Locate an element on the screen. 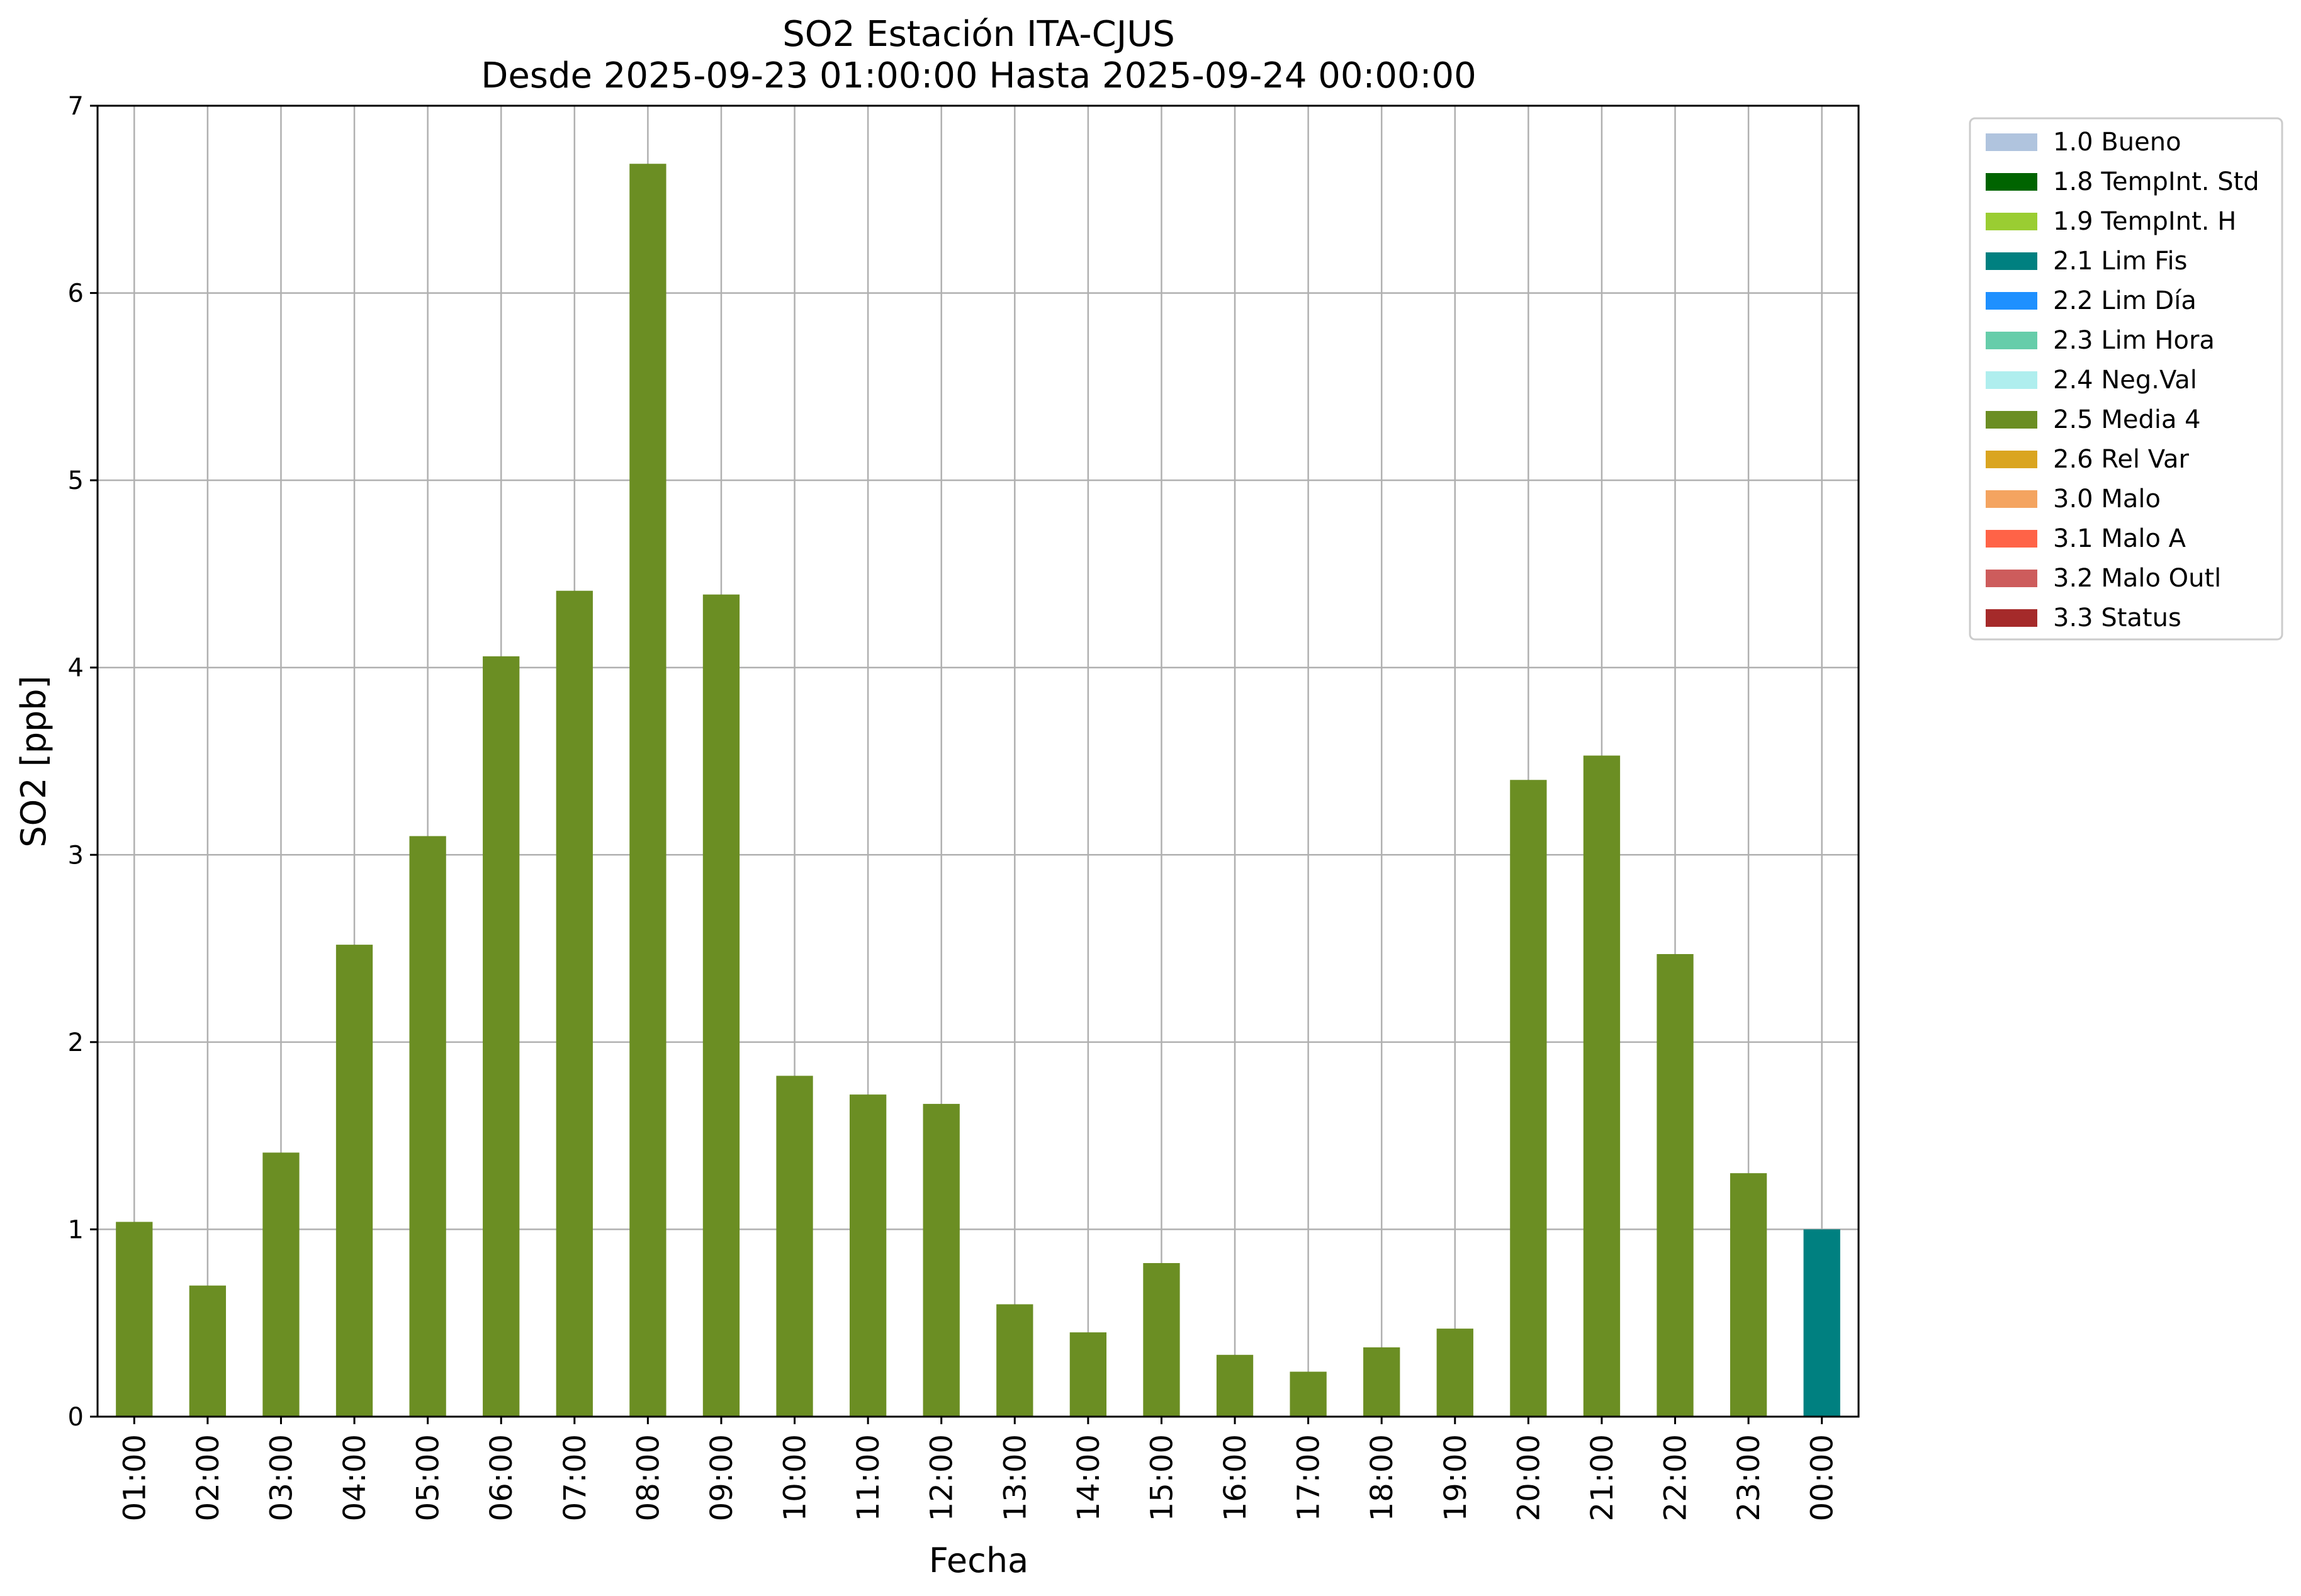 This screenshot has width=2301, height=1596. x-tick-label: 11:00 is located at coordinates (868, 1477).